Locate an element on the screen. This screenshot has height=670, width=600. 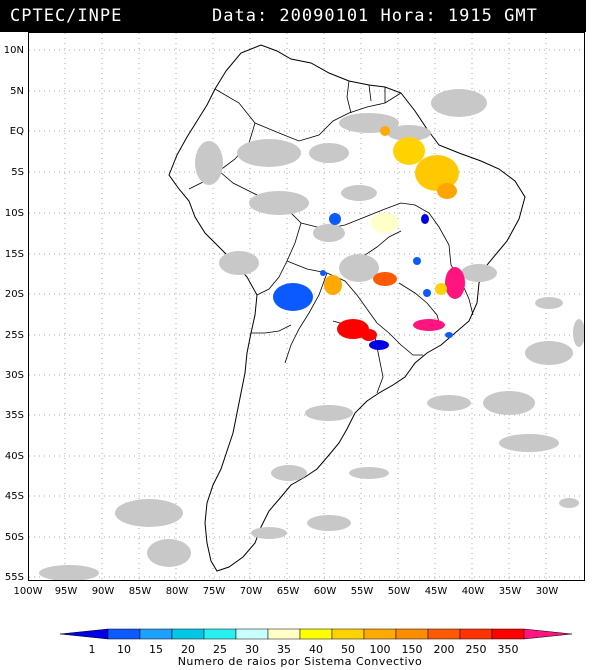
lat-label-45s: 45S is located at coordinates (14, 496).